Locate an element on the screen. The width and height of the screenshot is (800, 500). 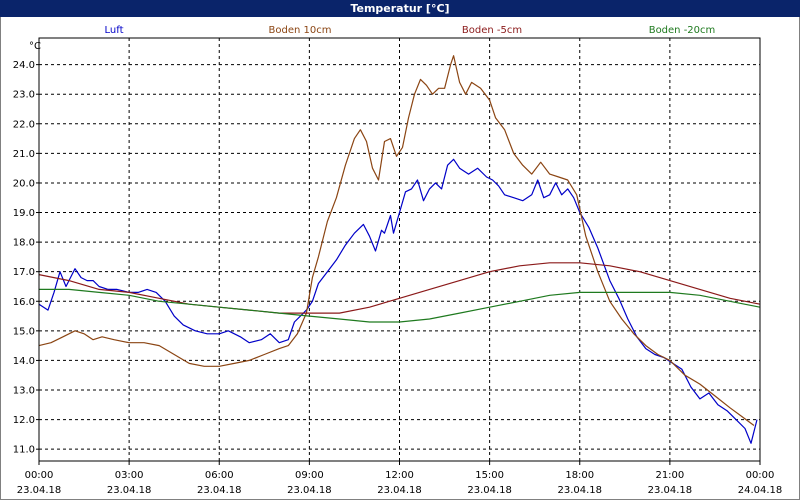
x-tick-time: 15:00 is located at coordinates (489, 475).